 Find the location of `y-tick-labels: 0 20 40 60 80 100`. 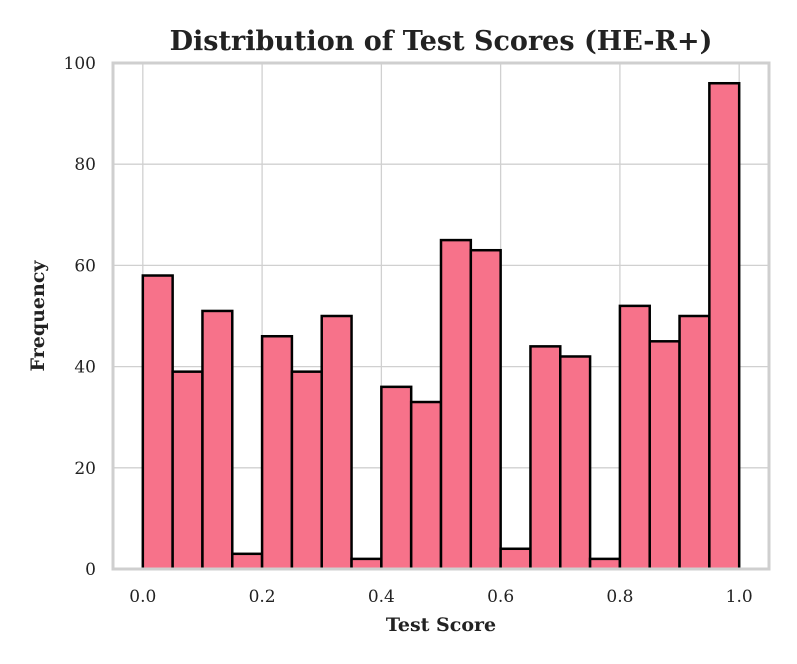

y-tick-labels: 0 20 40 60 80 100 is located at coordinates (80, 317).